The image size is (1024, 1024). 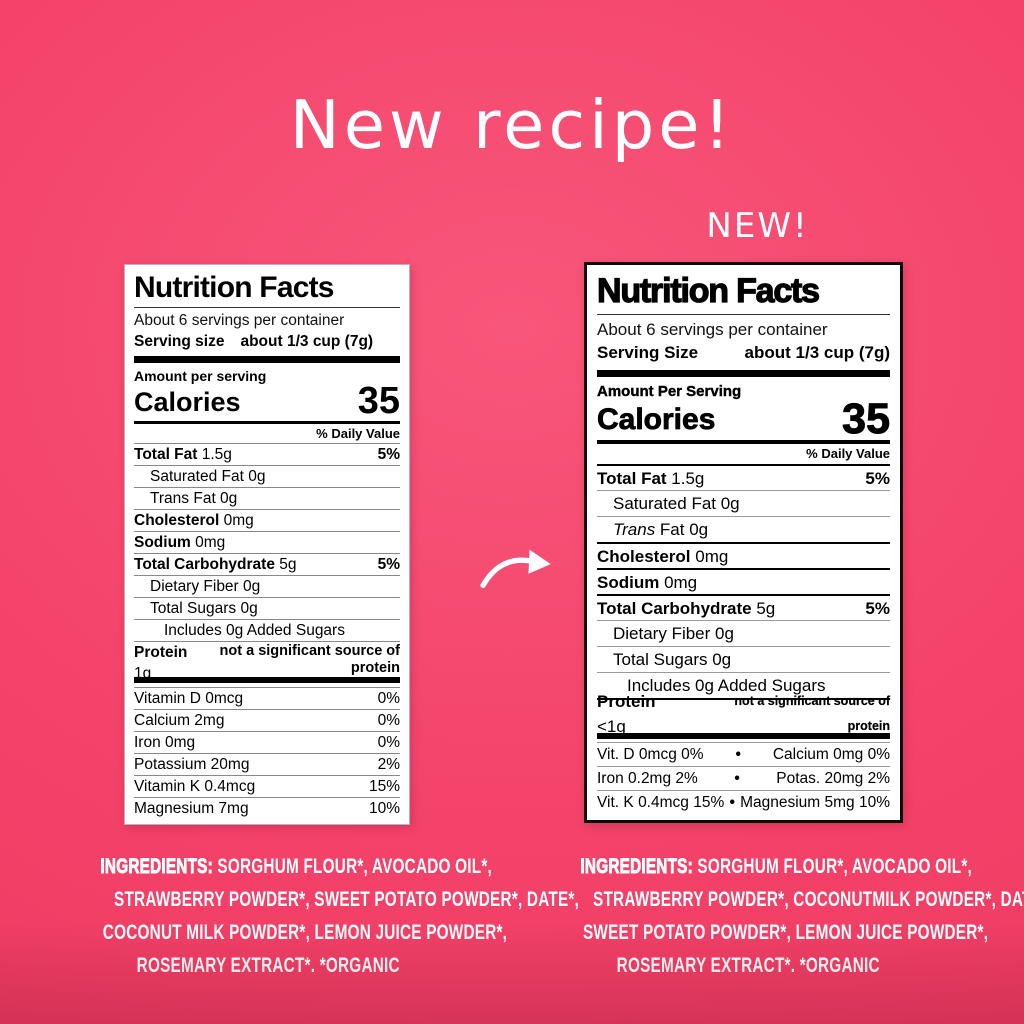 What do you see at coordinates (200, 375) in the screenshot?
I see `old-amount-per-serving: Amount per serving` at bounding box center [200, 375].